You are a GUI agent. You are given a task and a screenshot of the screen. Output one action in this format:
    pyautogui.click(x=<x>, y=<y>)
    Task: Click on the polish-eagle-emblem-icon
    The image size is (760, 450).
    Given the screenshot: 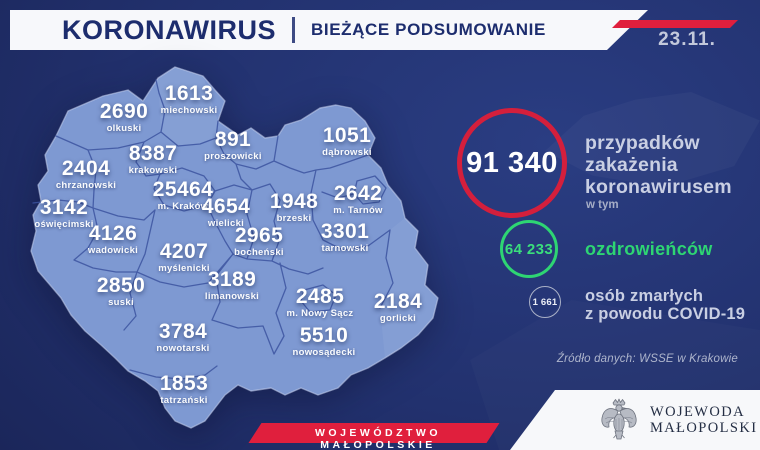 What is the action you would take?
    pyautogui.click(x=619, y=419)
    